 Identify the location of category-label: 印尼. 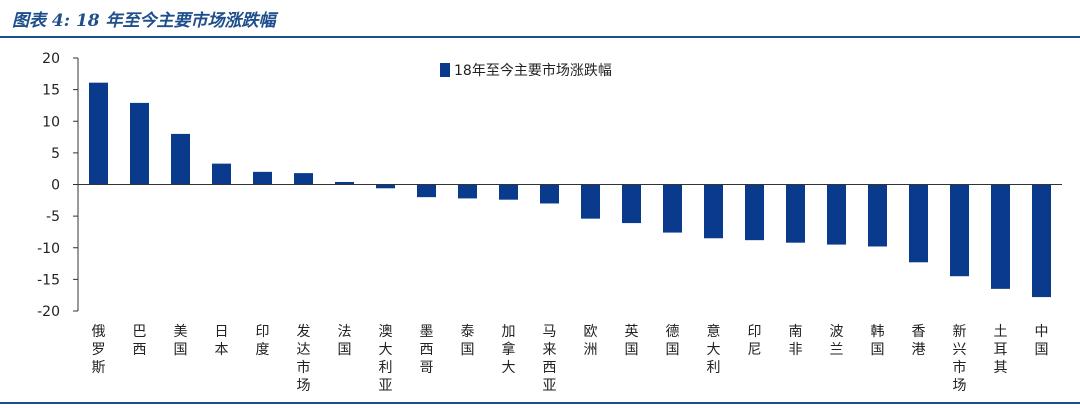
(755, 341).